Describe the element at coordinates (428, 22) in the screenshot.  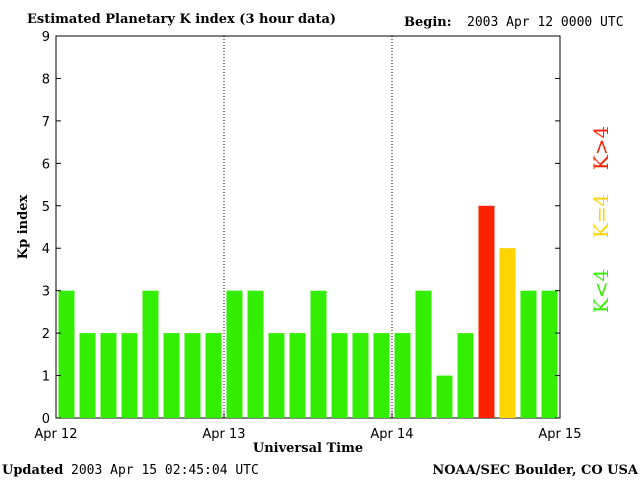
I see `begin-label: Begin:` at that location.